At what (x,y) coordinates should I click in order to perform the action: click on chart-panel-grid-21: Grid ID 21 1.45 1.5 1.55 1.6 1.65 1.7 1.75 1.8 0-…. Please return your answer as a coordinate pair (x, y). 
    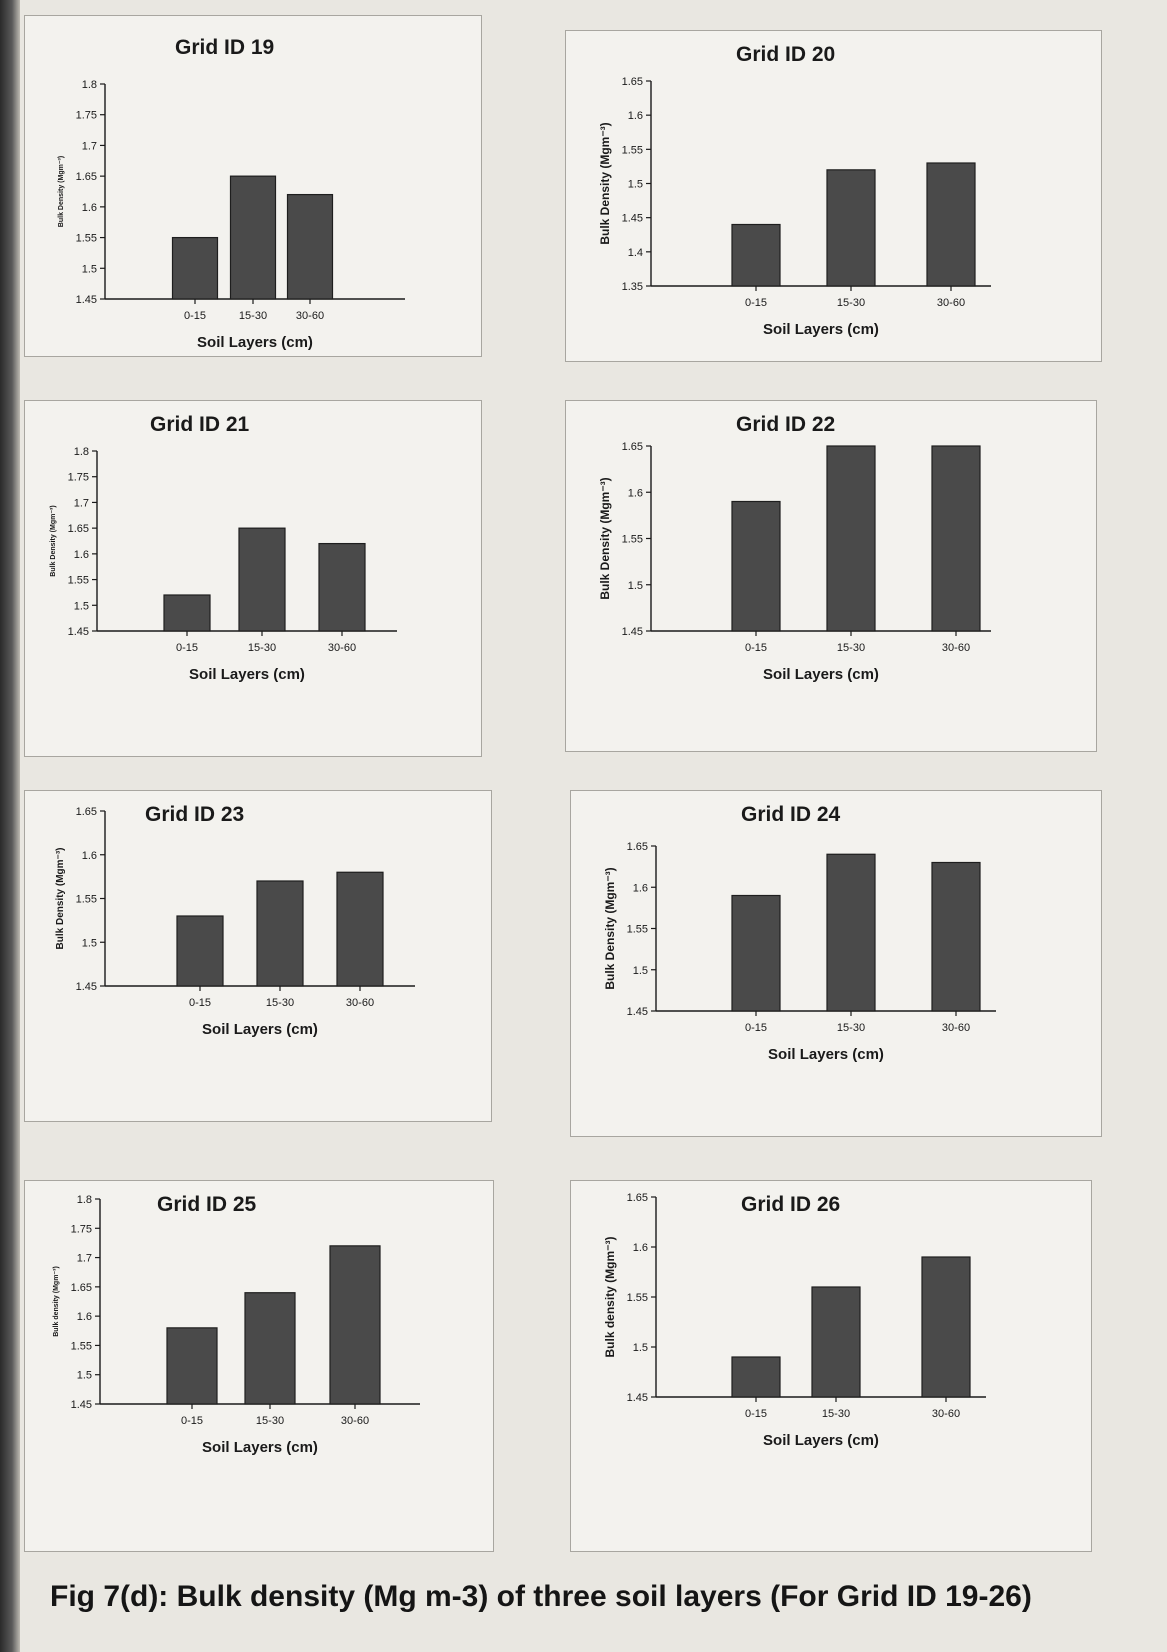
    Looking at the image, I should click on (253, 578).